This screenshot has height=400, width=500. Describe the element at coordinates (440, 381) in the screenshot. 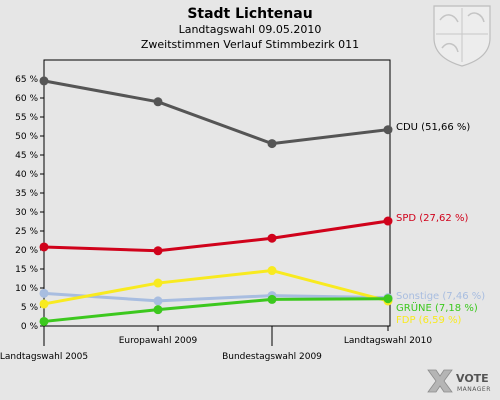

I see `votemanager-x-icon` at that location.